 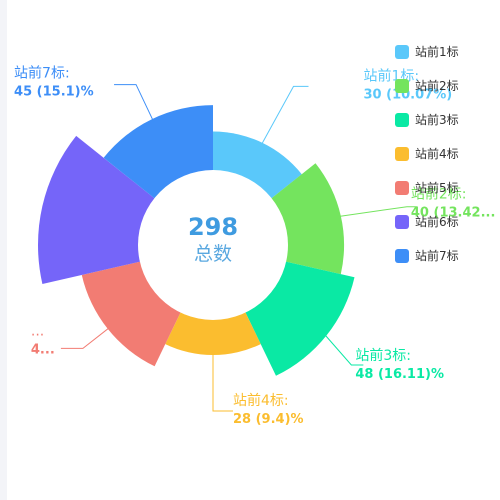 I want to click on slice-label-name-7: 站前7标:, so click(x=42, y=73).